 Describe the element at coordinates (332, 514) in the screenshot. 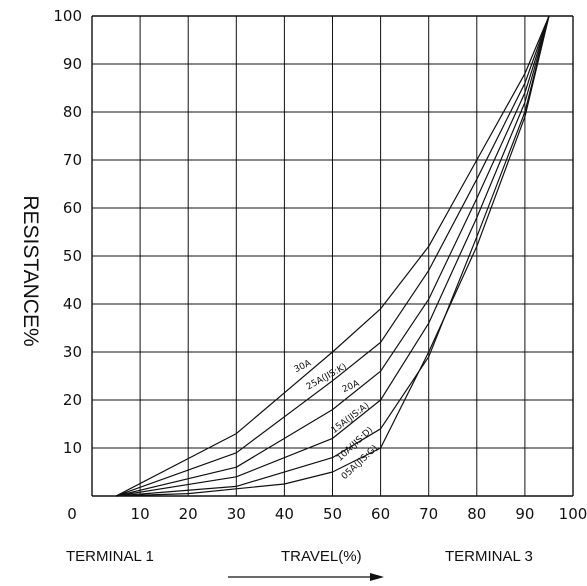

I see `x-tick-label: 50` at that location.